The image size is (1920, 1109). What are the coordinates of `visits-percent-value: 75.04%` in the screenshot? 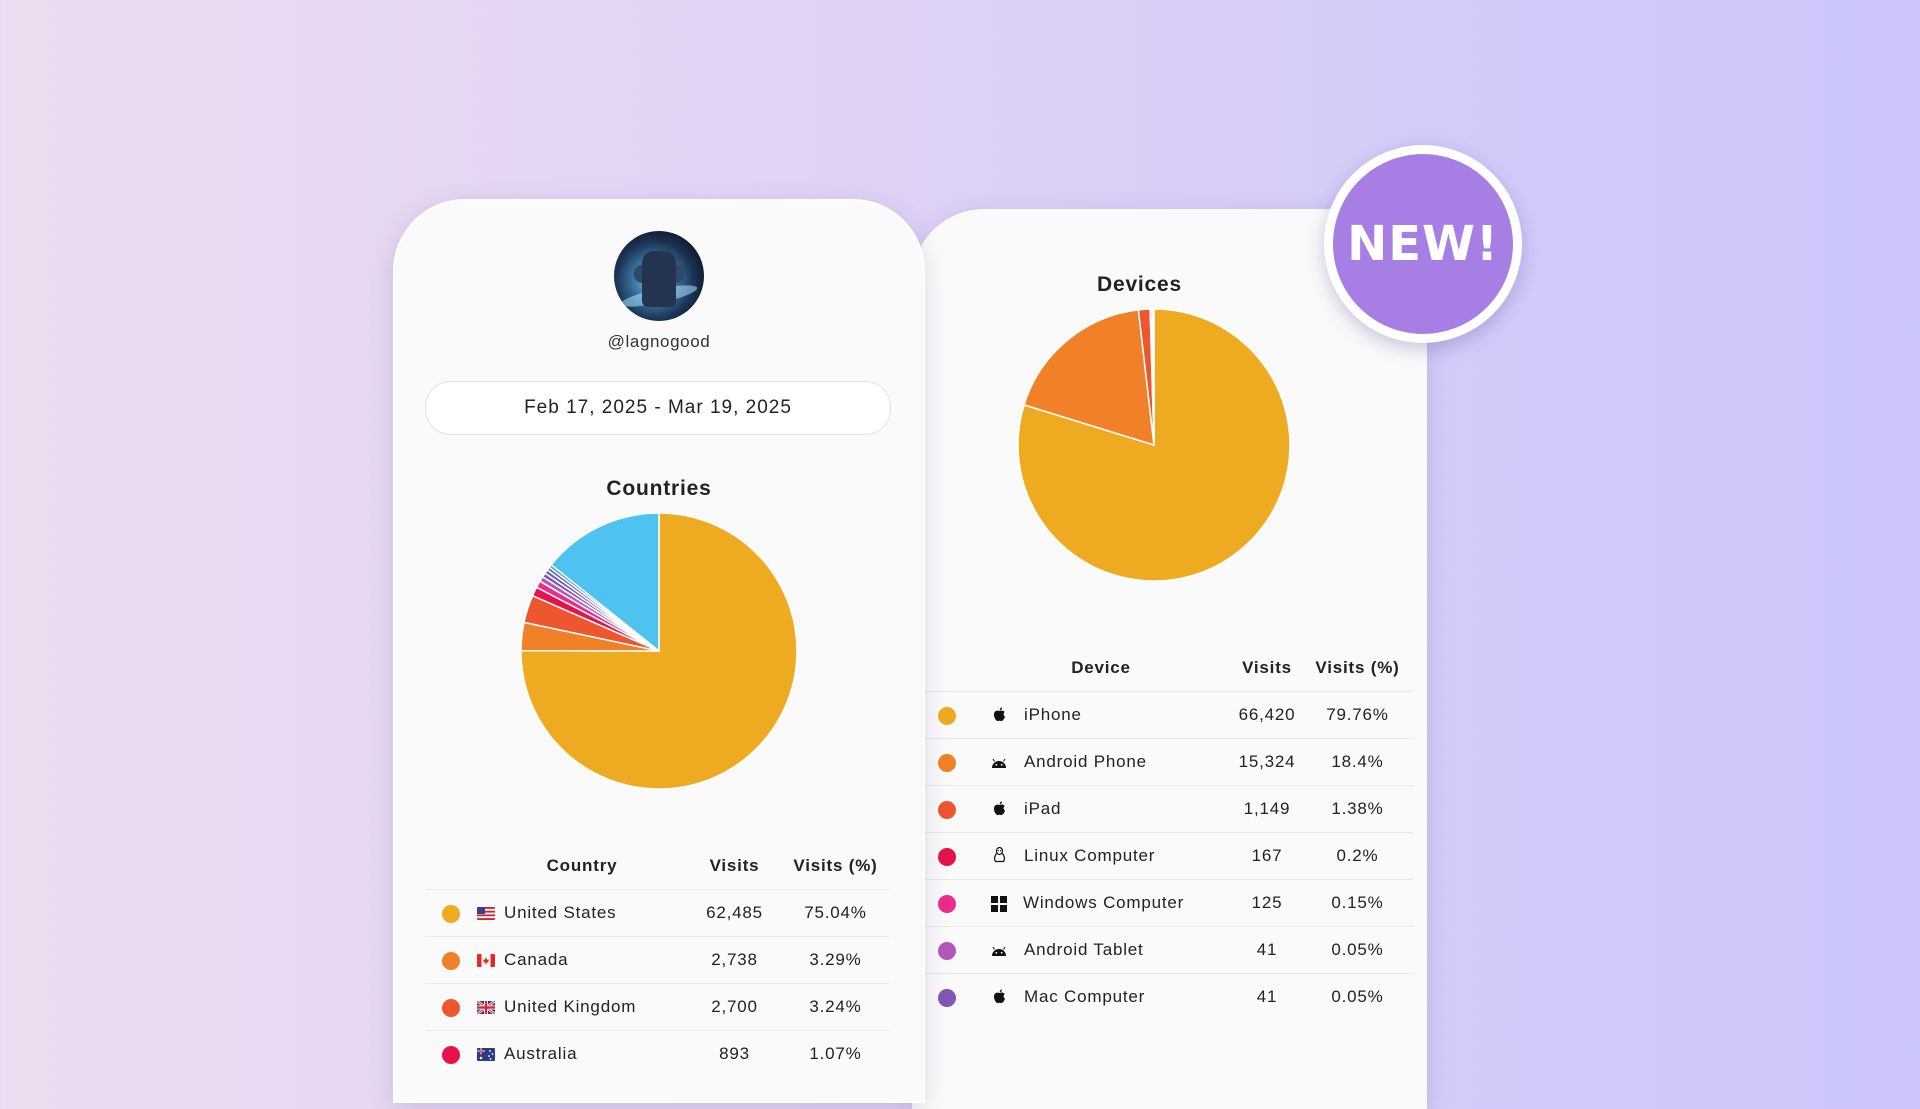 It's located at (835, 913).